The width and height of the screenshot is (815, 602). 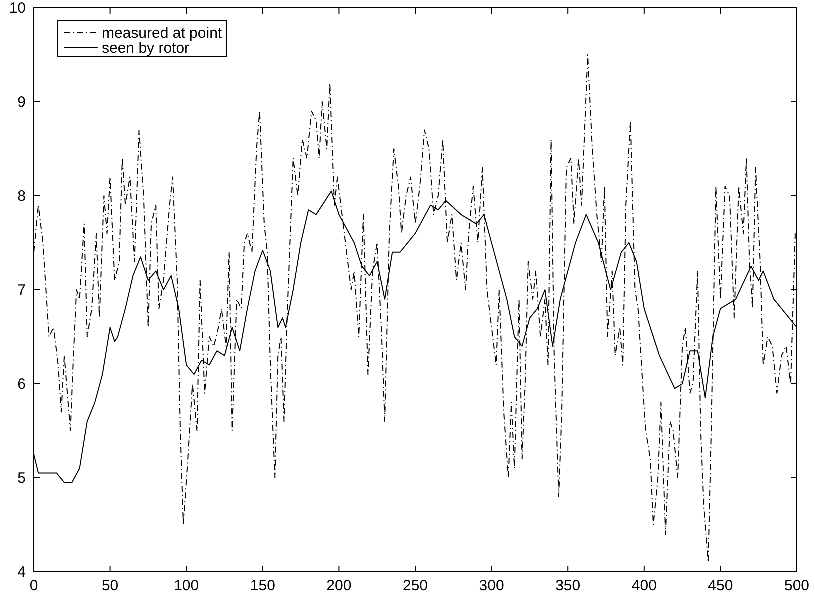 I want to click on x-tick-label: 250, so click(x=415, y=586).